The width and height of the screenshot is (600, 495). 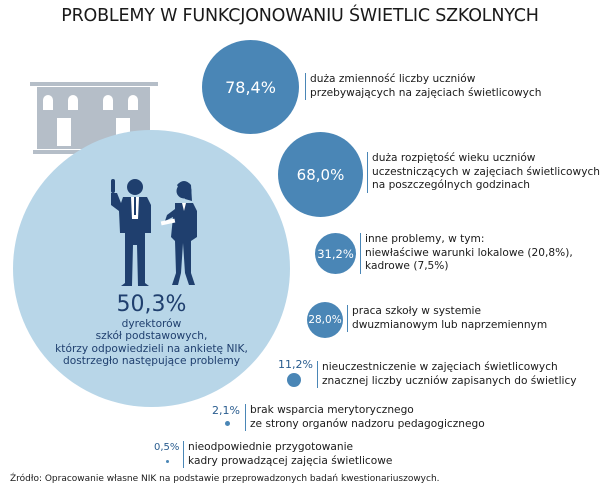 I want to click on description-line: brak wsparcia merytorycznego, so click(x=332, y=410).